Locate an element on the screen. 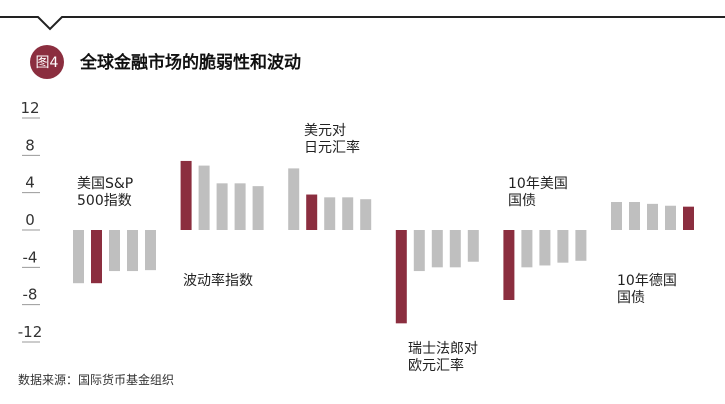  group-label: 瑞士法郎对 is located at coordinates (443, 349).